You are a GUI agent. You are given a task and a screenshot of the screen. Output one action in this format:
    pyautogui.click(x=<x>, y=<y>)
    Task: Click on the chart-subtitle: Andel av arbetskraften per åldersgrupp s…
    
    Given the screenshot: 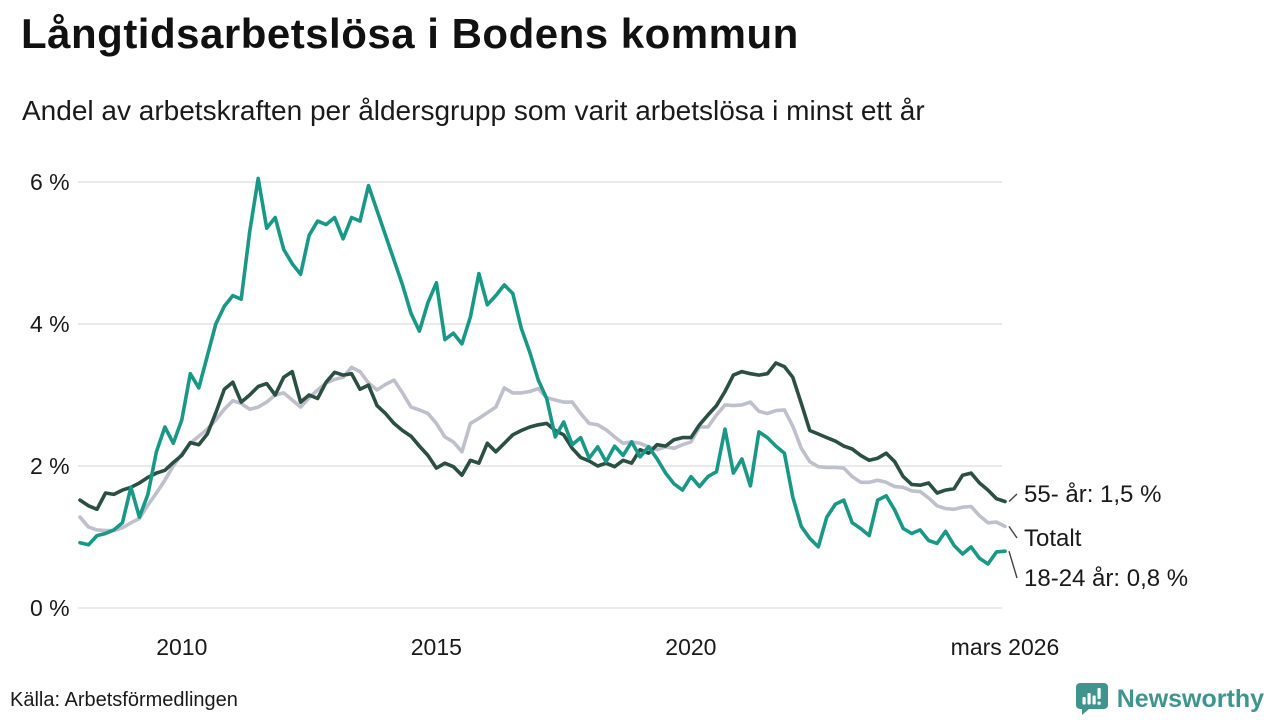 What is the action you would take?
    pyautogui.click(x=473, y=110)
    